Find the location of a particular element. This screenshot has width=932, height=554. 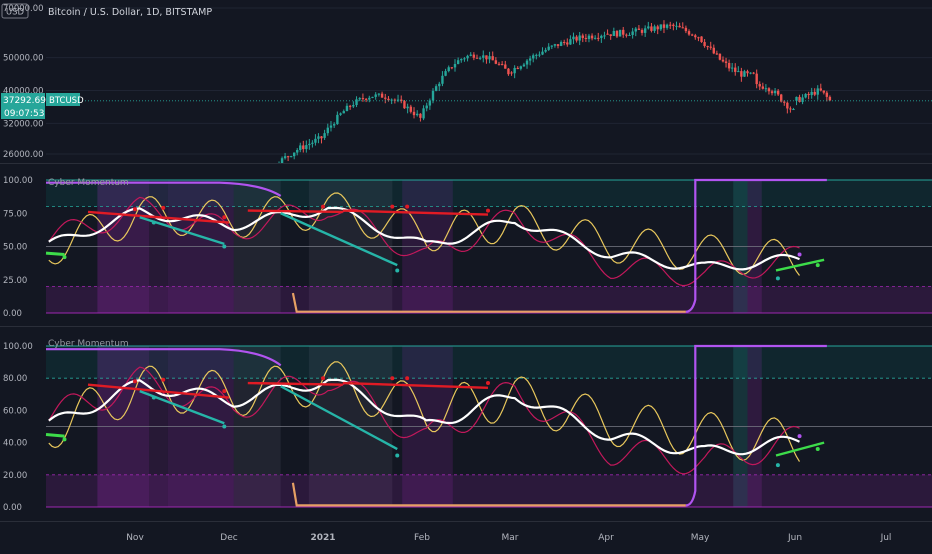

symbol-badge-label: BTCUSD is located at coordinates (66, 101).